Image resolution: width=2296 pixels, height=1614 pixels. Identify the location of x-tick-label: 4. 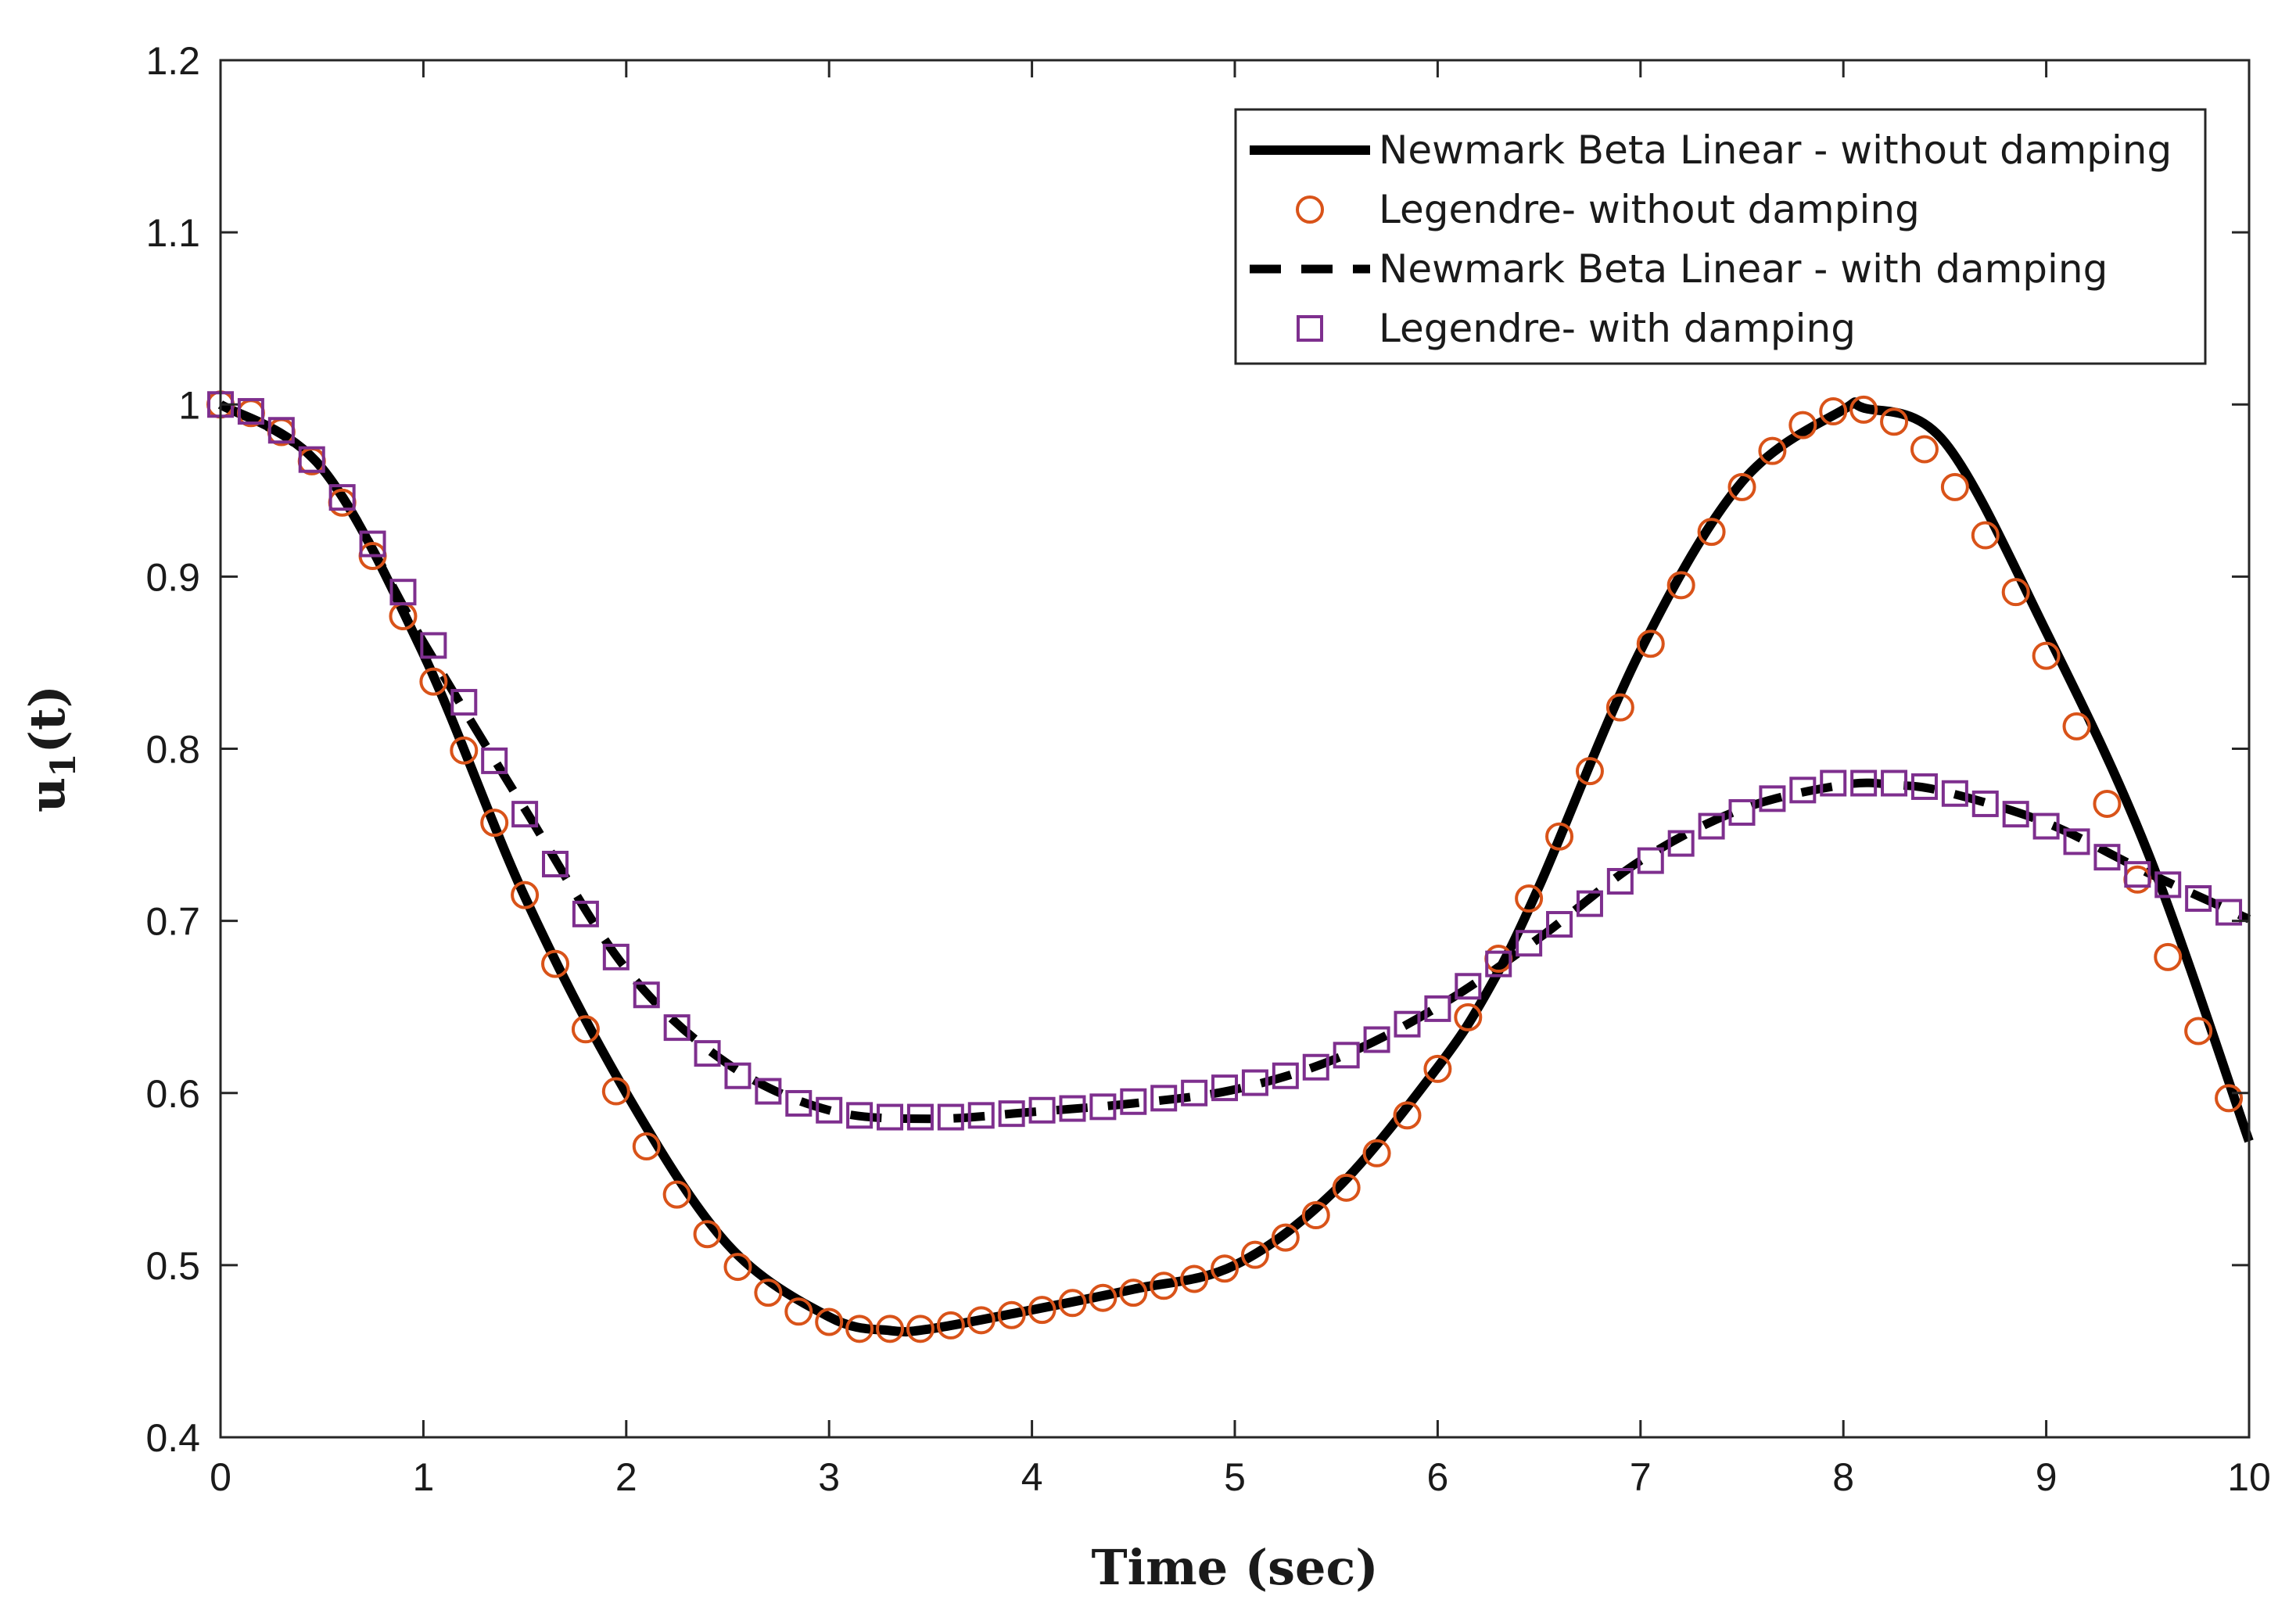
(1032, 1477).